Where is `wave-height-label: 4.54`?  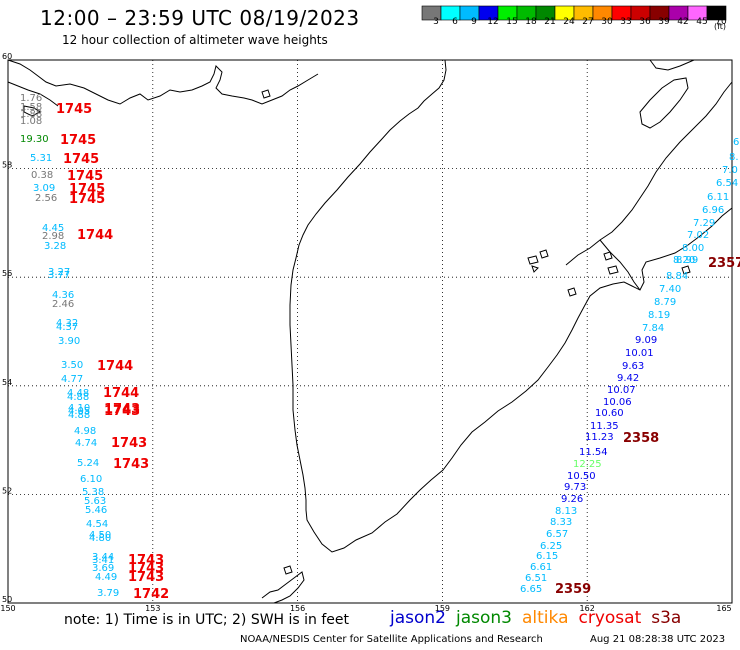 wave-height-label: 4.54 is located at coordinates (97, 524).